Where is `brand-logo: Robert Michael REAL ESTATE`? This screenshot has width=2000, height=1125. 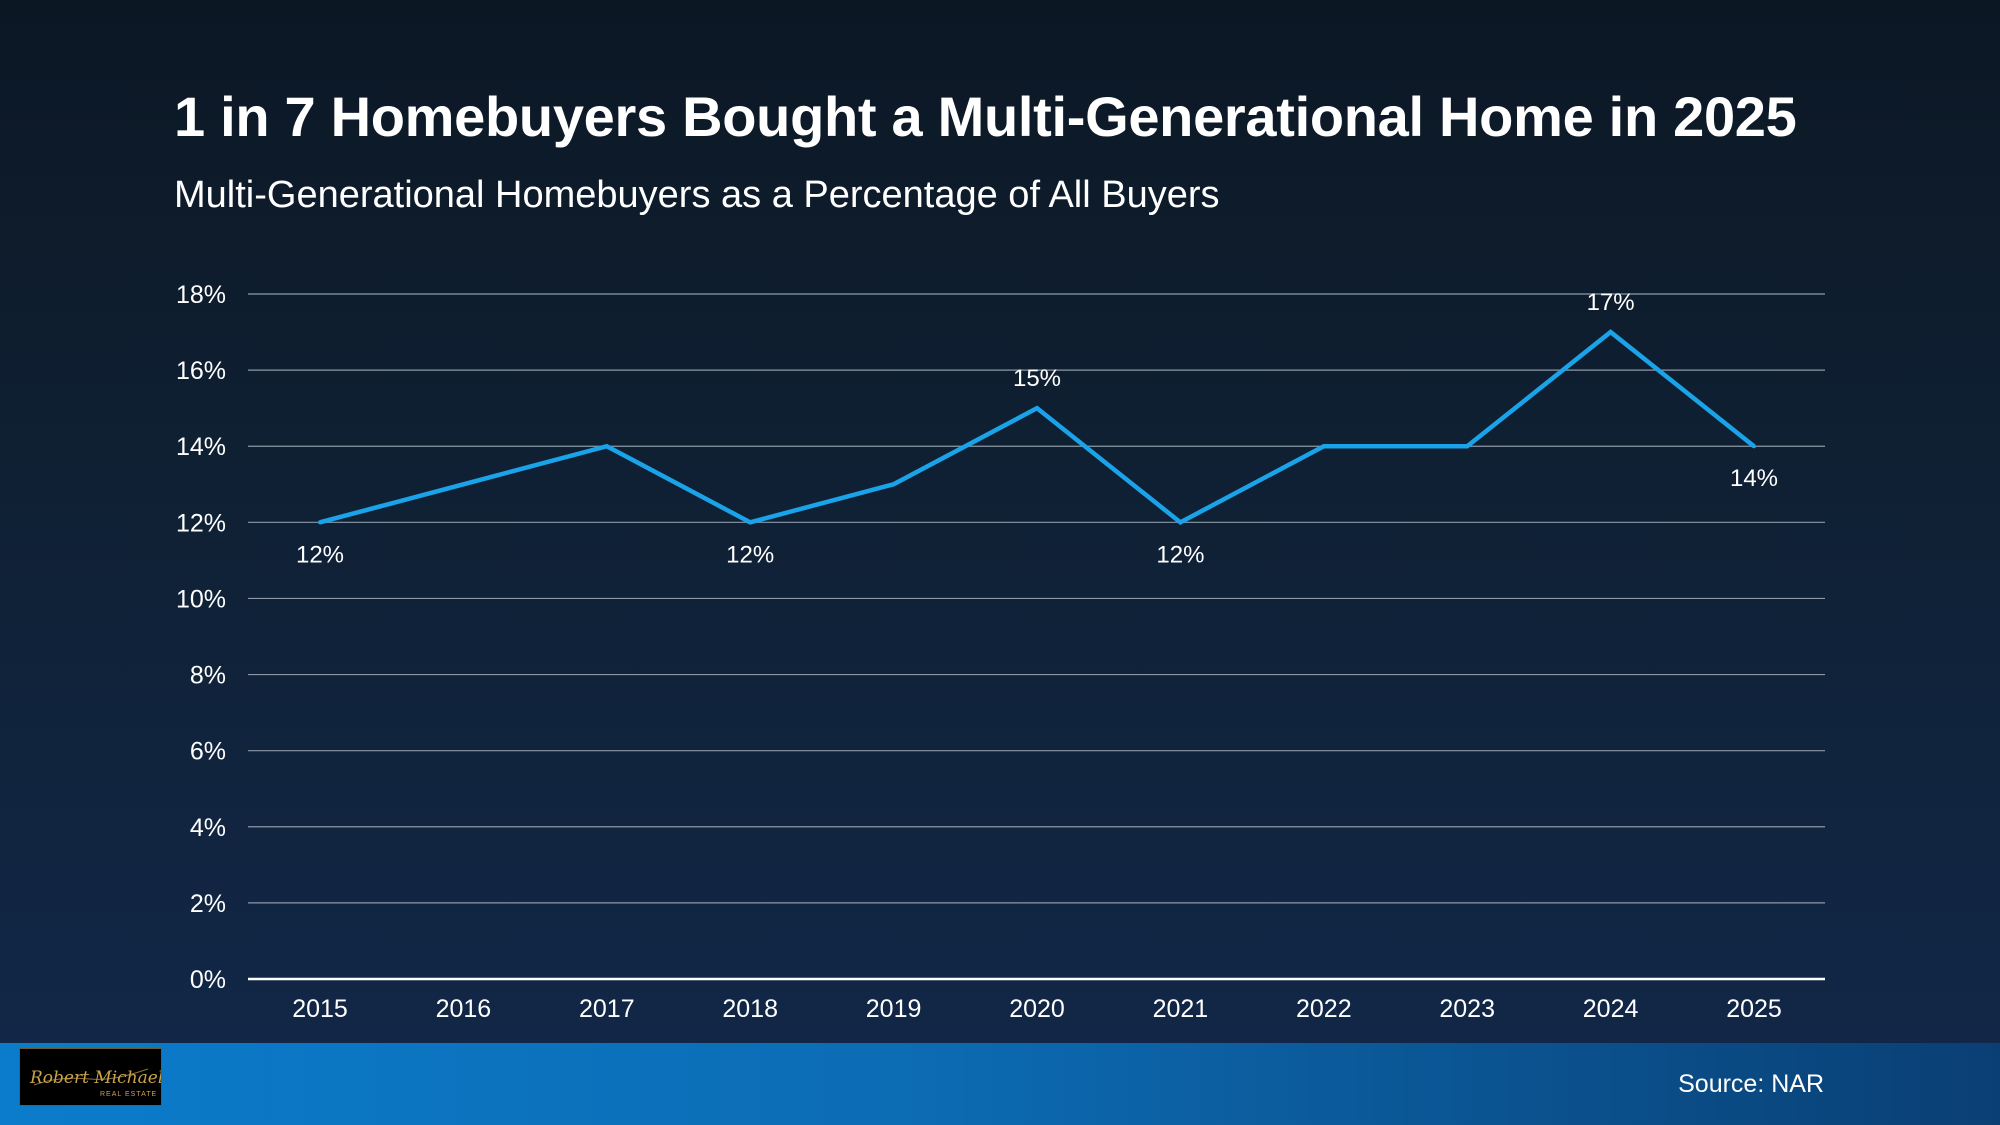
brand-logo: Robert Michael REAL ESTATE is located at coordinates (90, 1077).